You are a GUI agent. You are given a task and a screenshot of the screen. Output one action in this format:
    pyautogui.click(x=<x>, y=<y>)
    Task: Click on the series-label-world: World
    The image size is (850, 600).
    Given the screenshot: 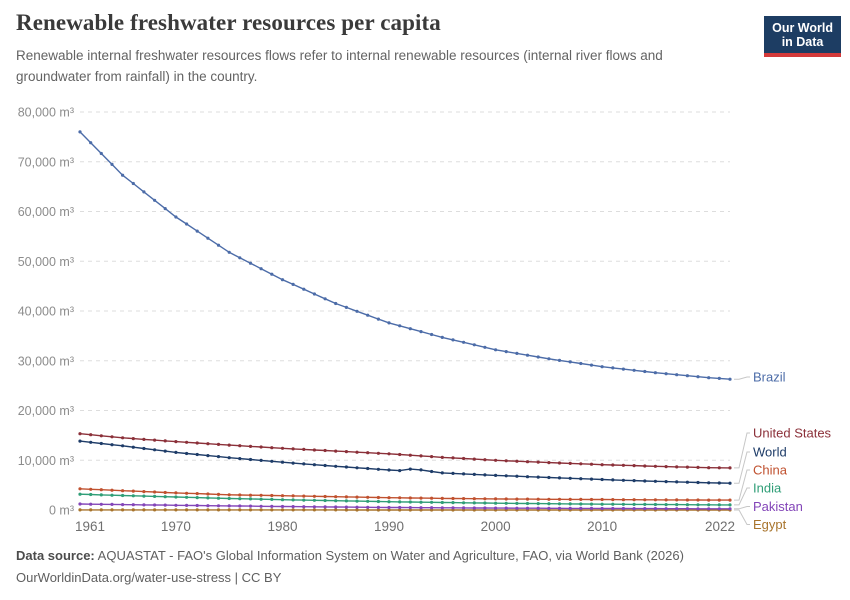 What is the action you would take?
    pyautogui.click(x=770, y=452)
    